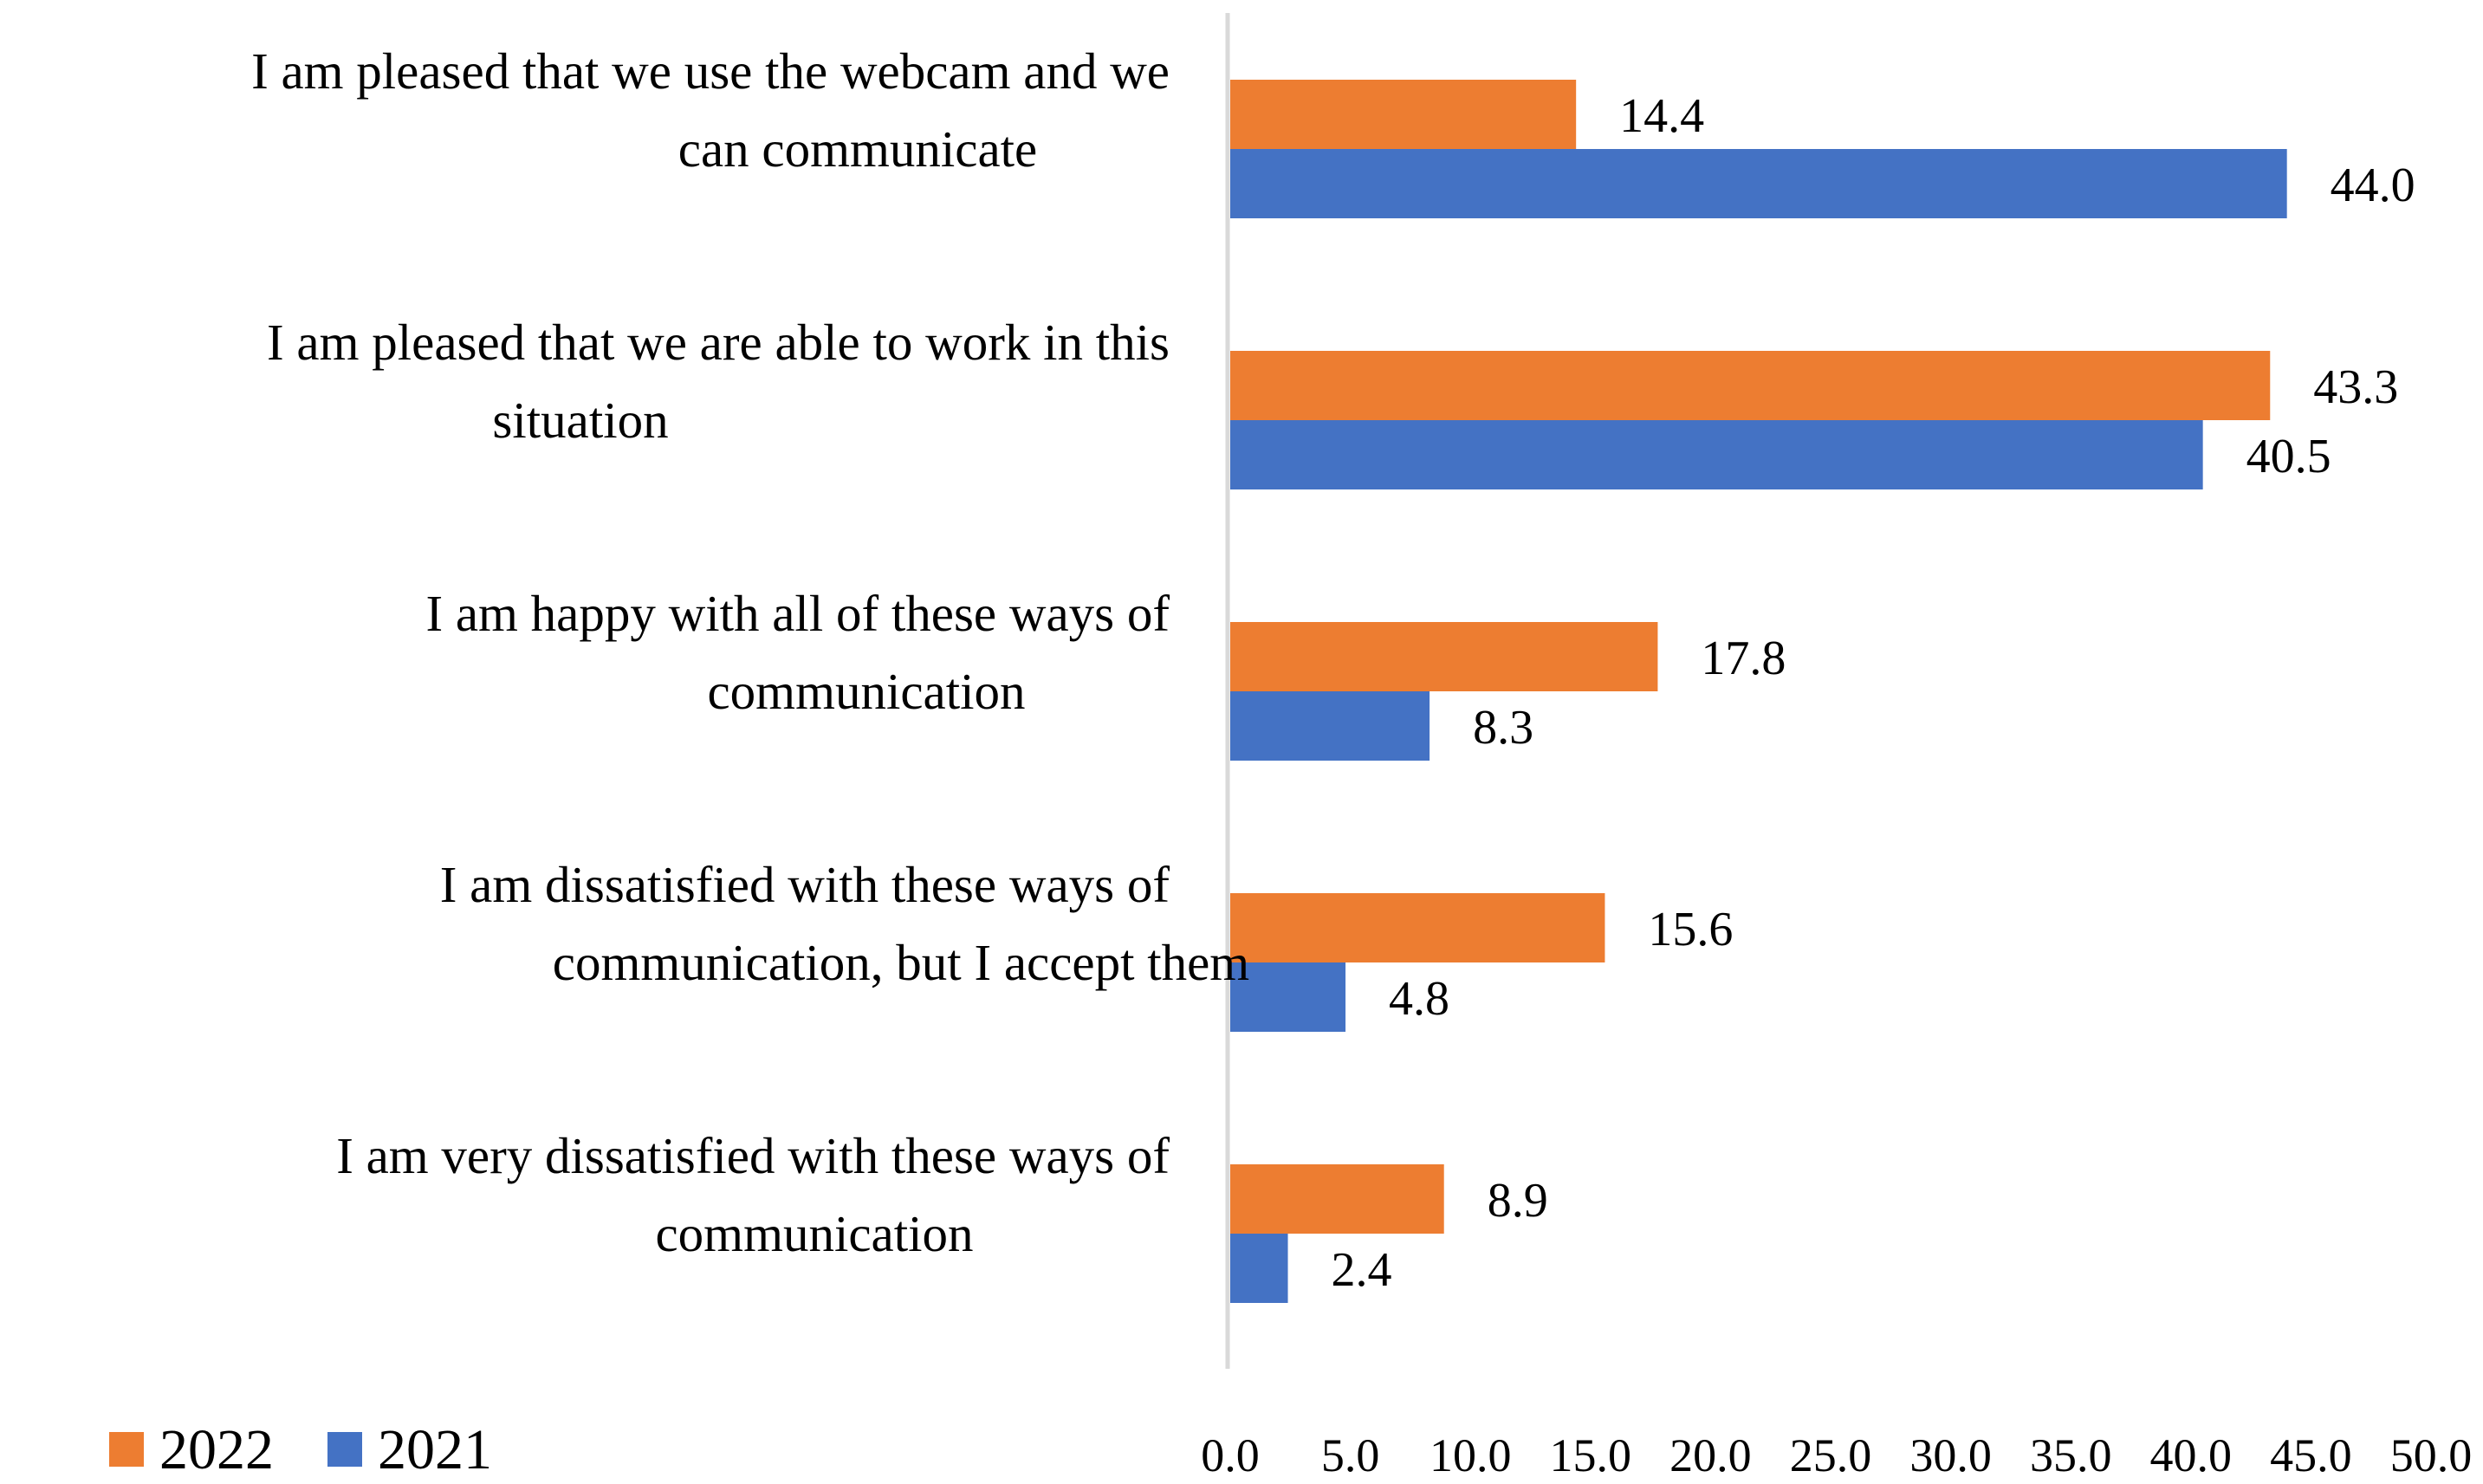 The image size is (2483, 1484). I want to click on legend: 2022 2021, so click(300, 1449).